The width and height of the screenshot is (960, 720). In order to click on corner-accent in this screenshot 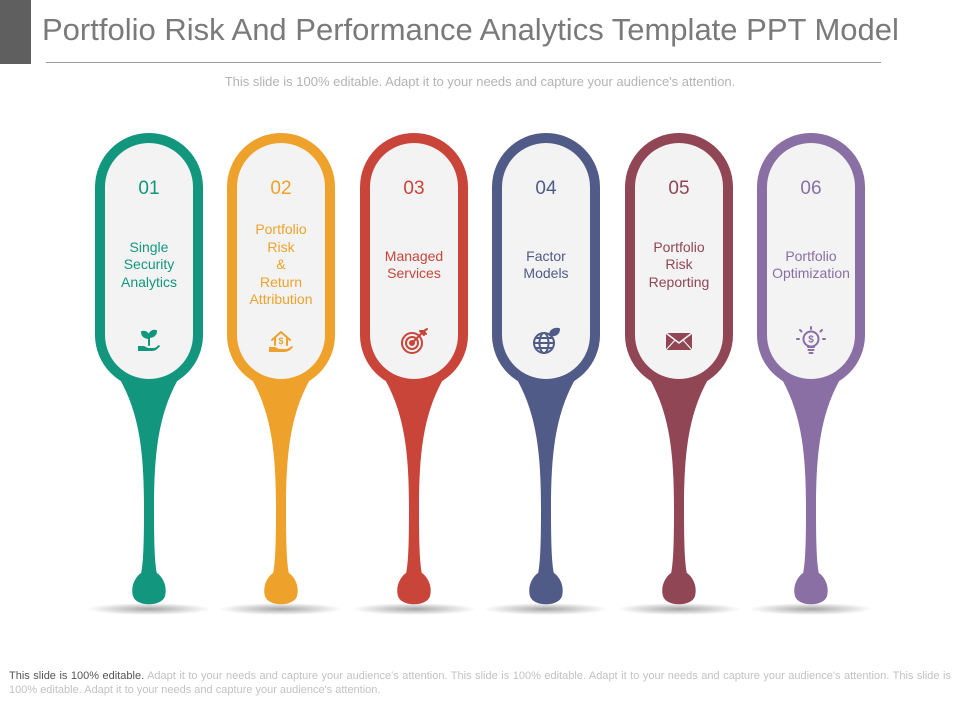, I will do `click(15, 32)`.